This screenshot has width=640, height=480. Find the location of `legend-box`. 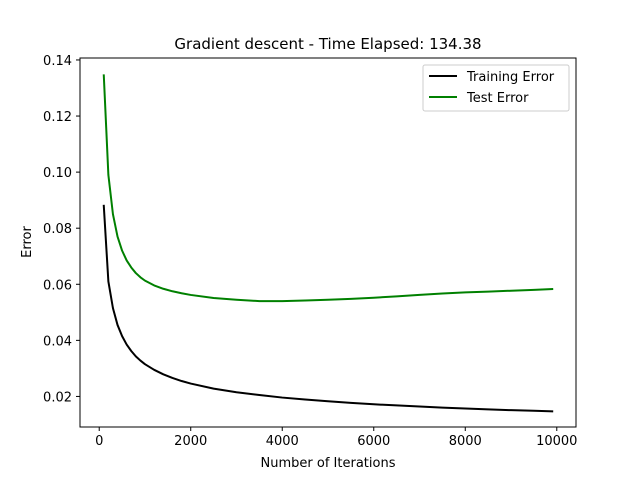

legend-box is located at coordinates (496, 88).